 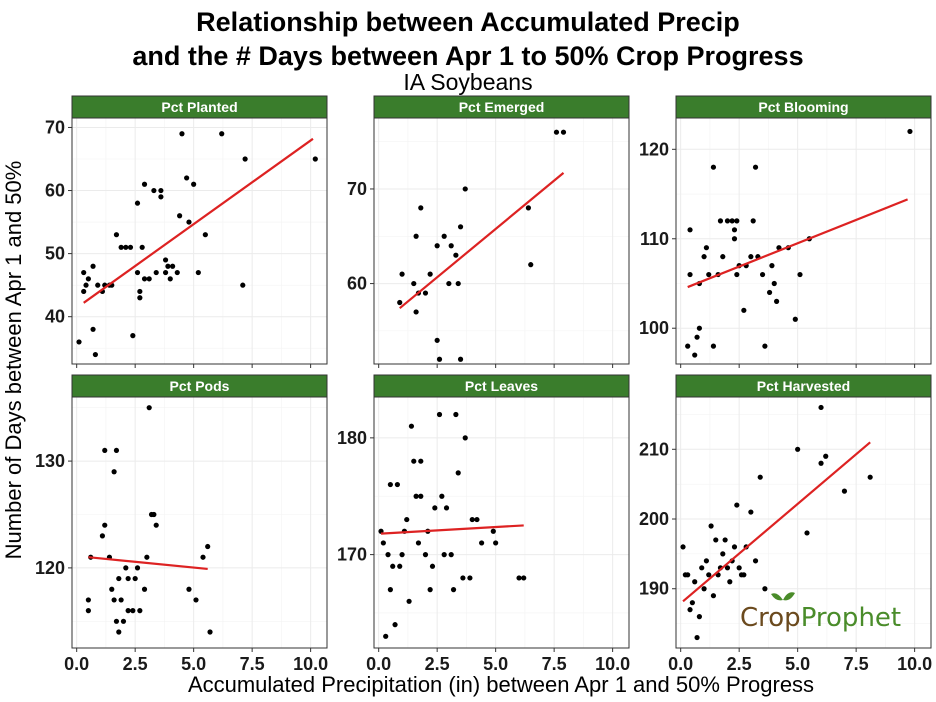 What do you see at coordinates (739, 664) in the screenshot?
I see `x-tick-label: 2.5` at bounding box center [739, 664].